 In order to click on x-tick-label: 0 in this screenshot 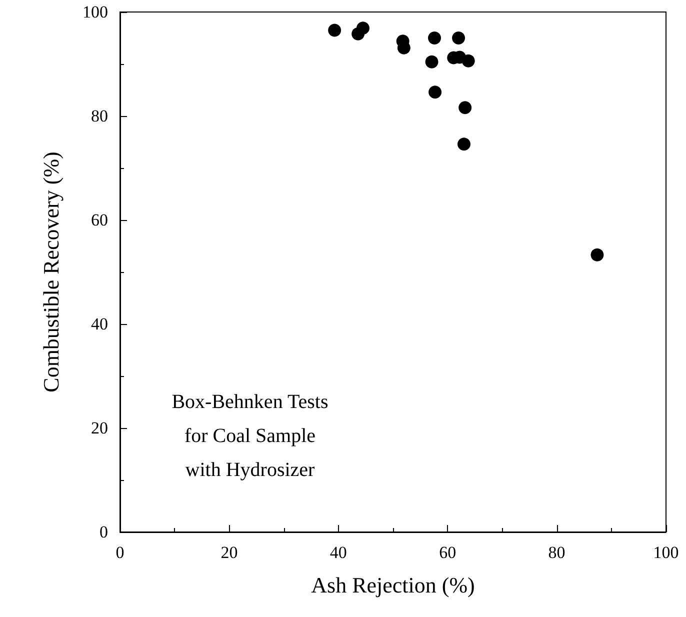, I will do `click(120, 552)`.